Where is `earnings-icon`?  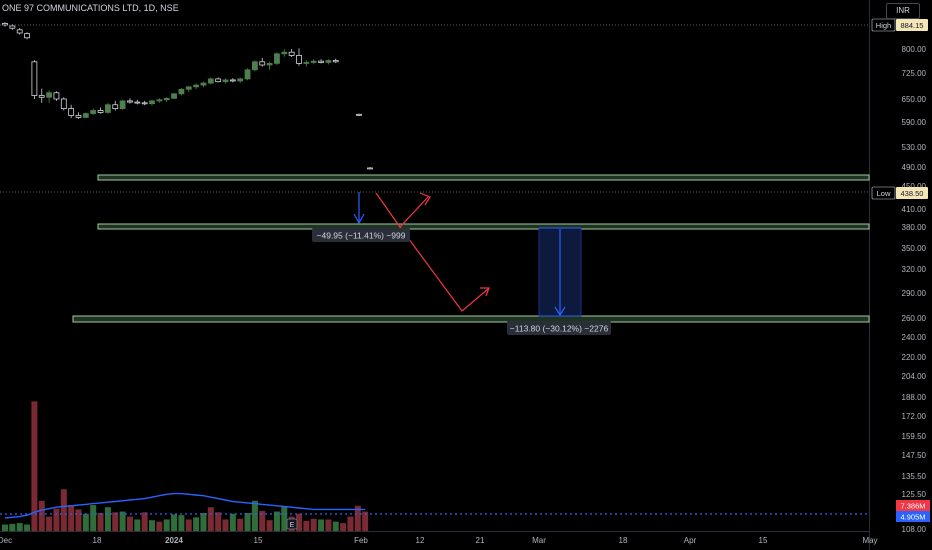
earnings-icon is located at coordinates (292, 524).